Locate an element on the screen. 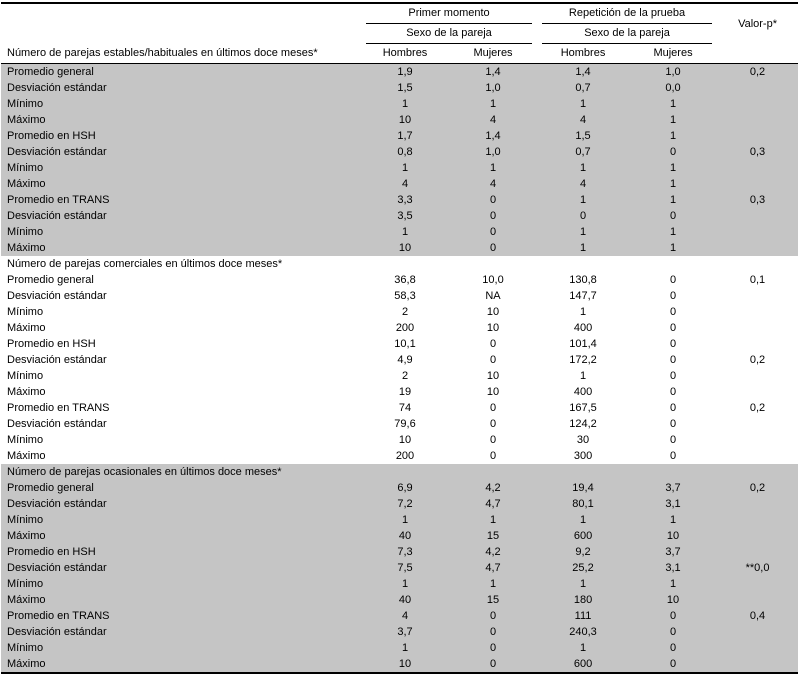 Image resolution: width=799 pixels, height=698 pixels. table-row: Máximo 40 15 180 10 is located at coordinates (400, 600).